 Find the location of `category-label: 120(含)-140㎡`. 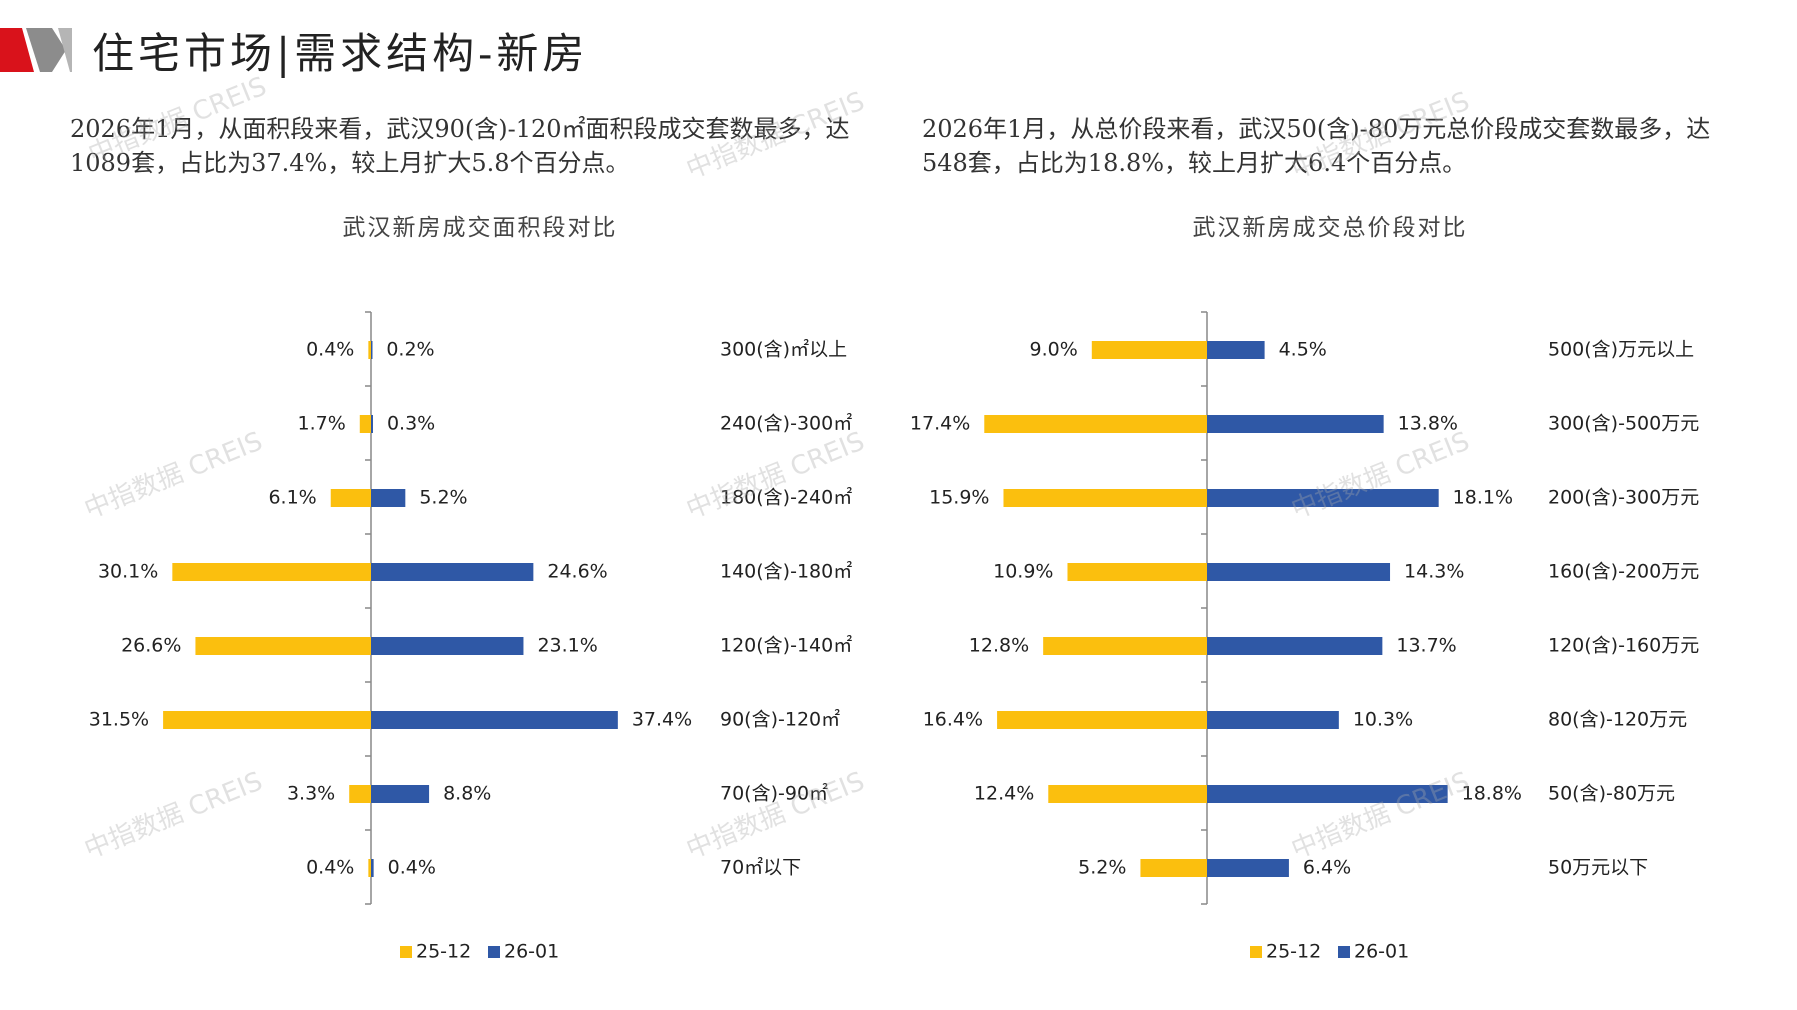

category-label: 120(含)-140㎡ is located at coordinates (786, 645).